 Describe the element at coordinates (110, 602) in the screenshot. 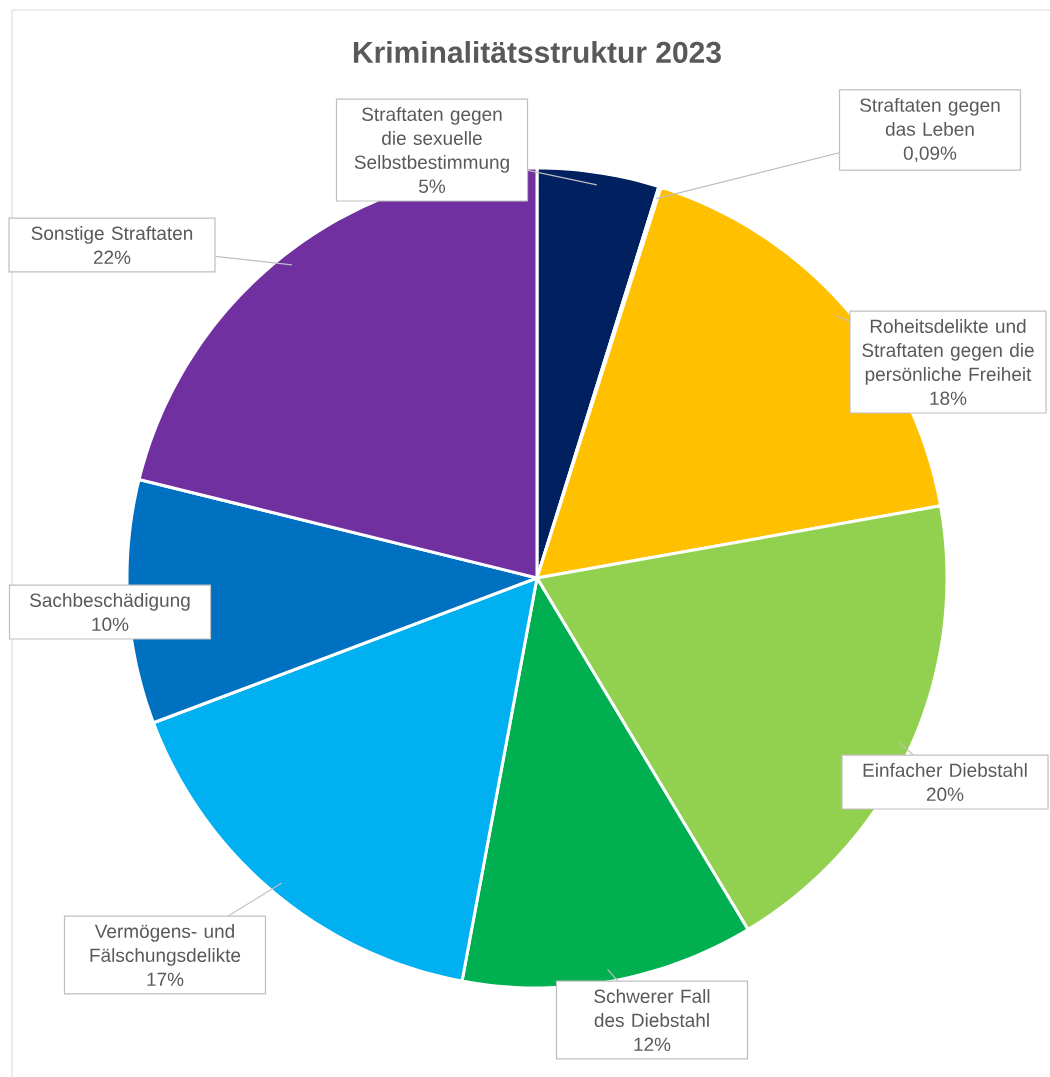

I see `slice-label: Sachbeschädigung` at that location.